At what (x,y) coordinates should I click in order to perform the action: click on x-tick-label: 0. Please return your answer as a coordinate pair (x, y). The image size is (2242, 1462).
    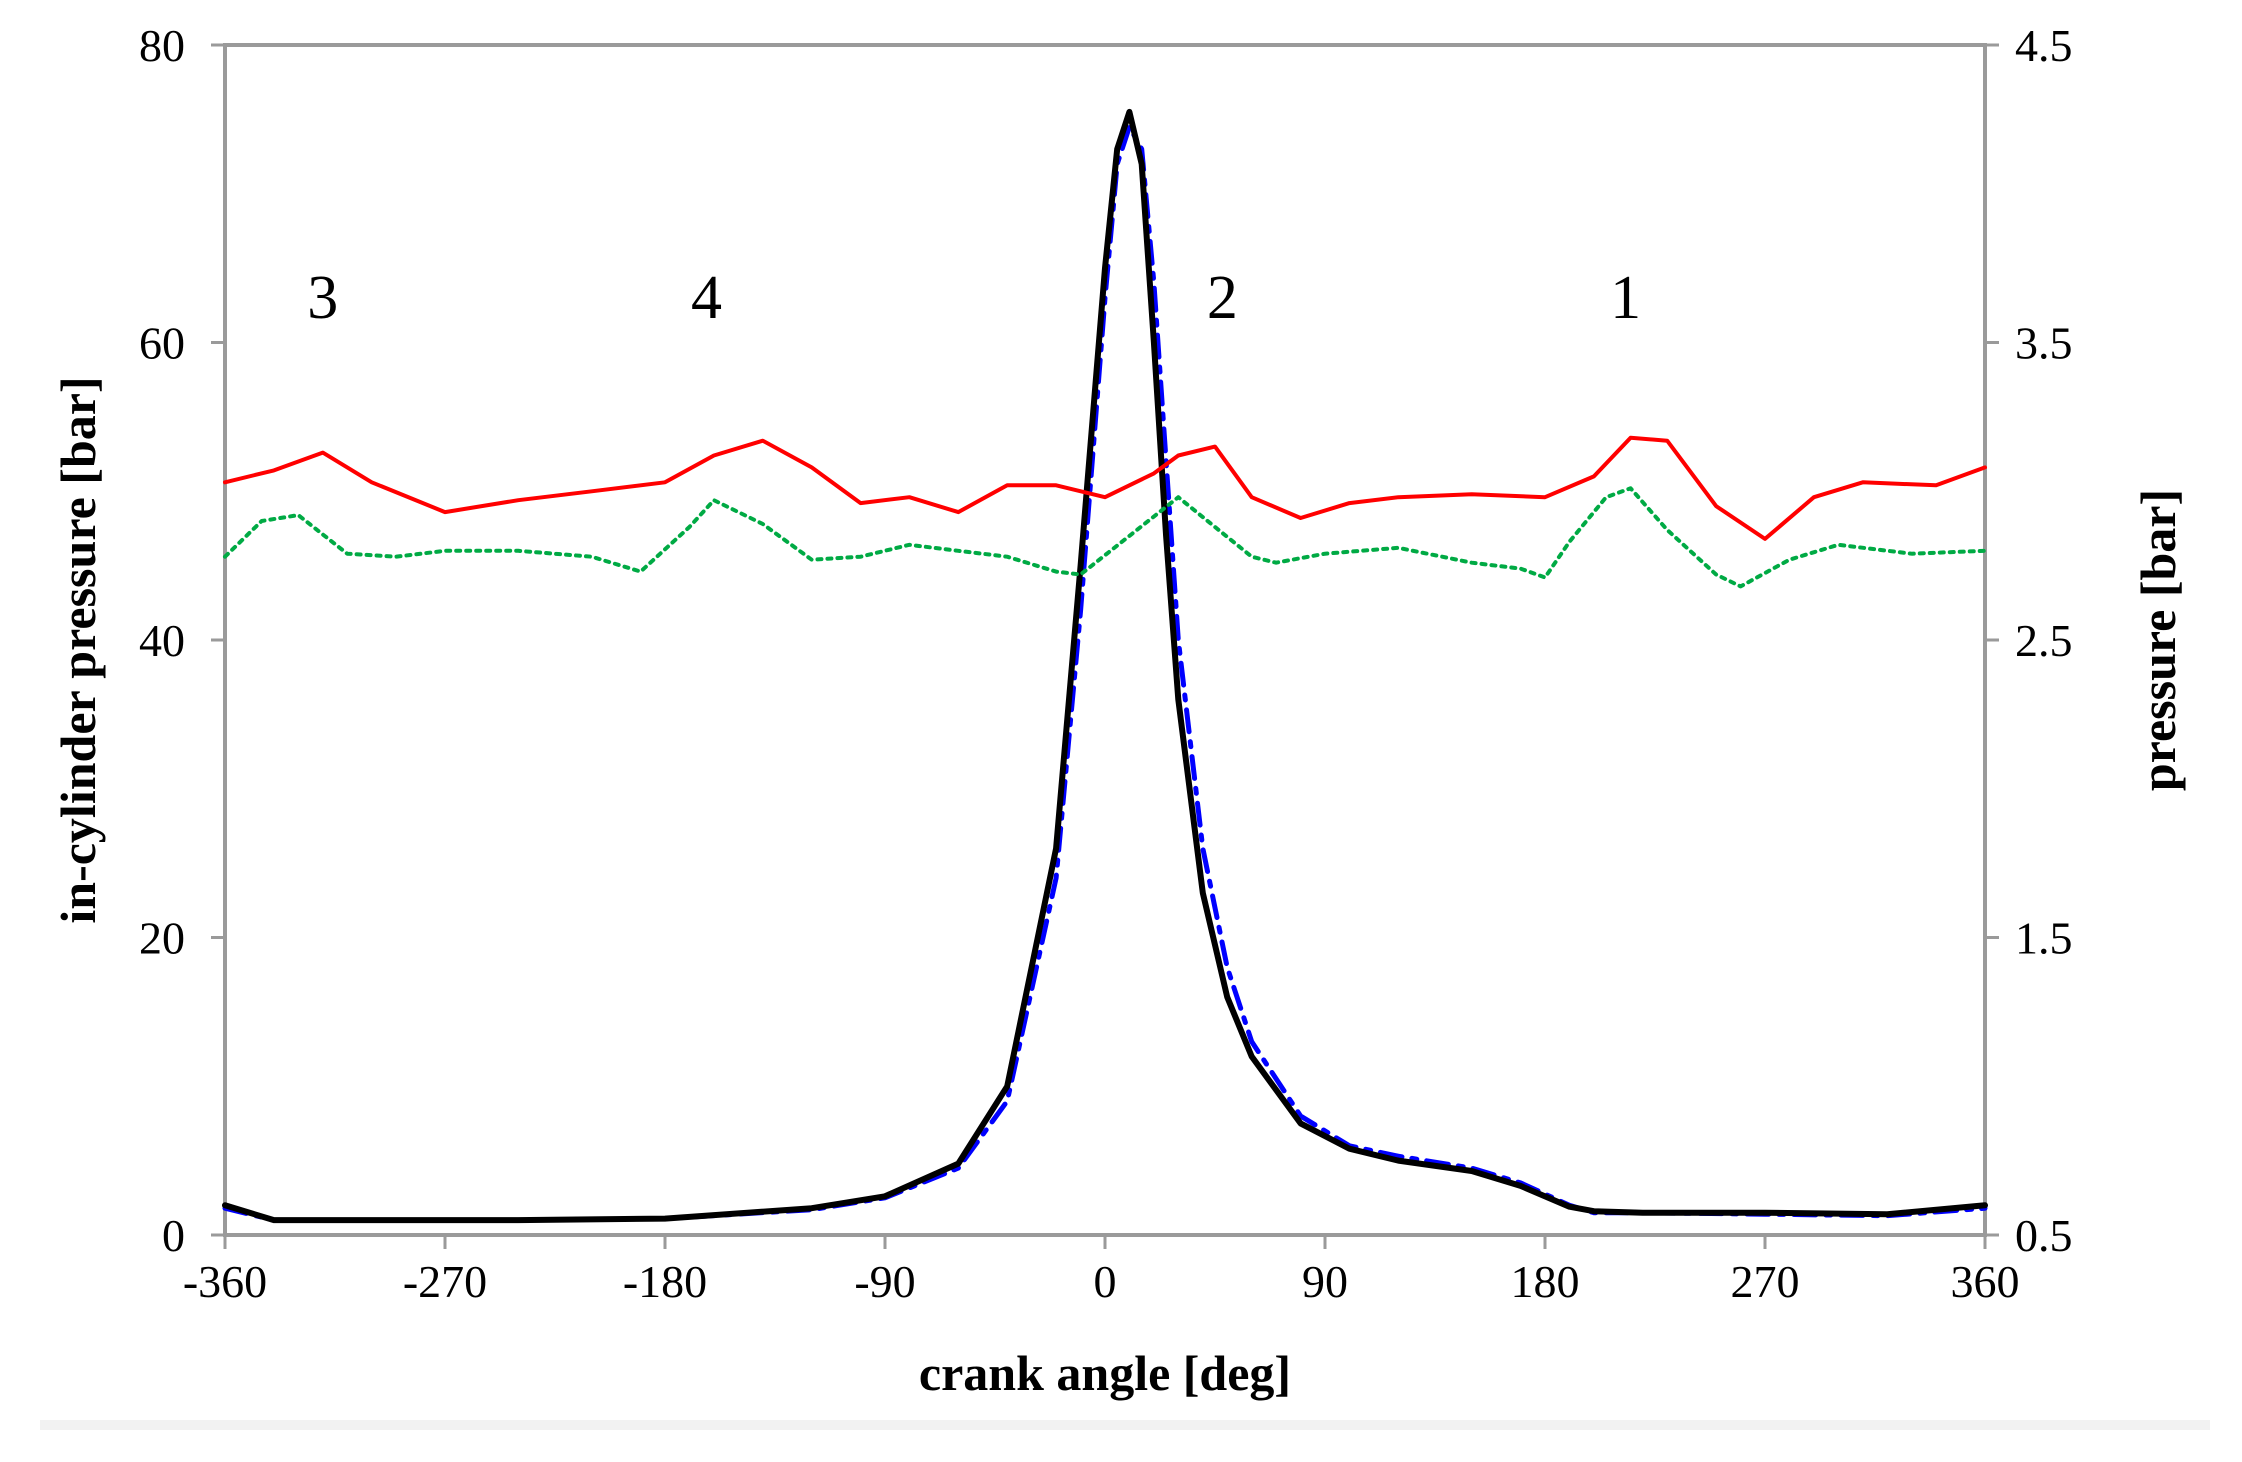
    Looking at the image, I should click on (1105, 1281).